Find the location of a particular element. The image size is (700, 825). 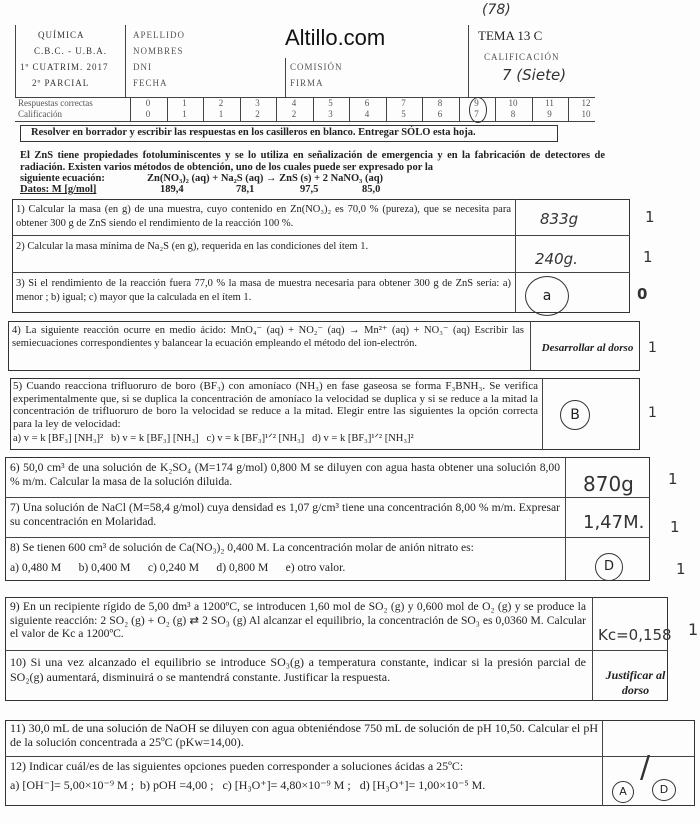

grade-value: 4 is located at coordinates (367, 114).